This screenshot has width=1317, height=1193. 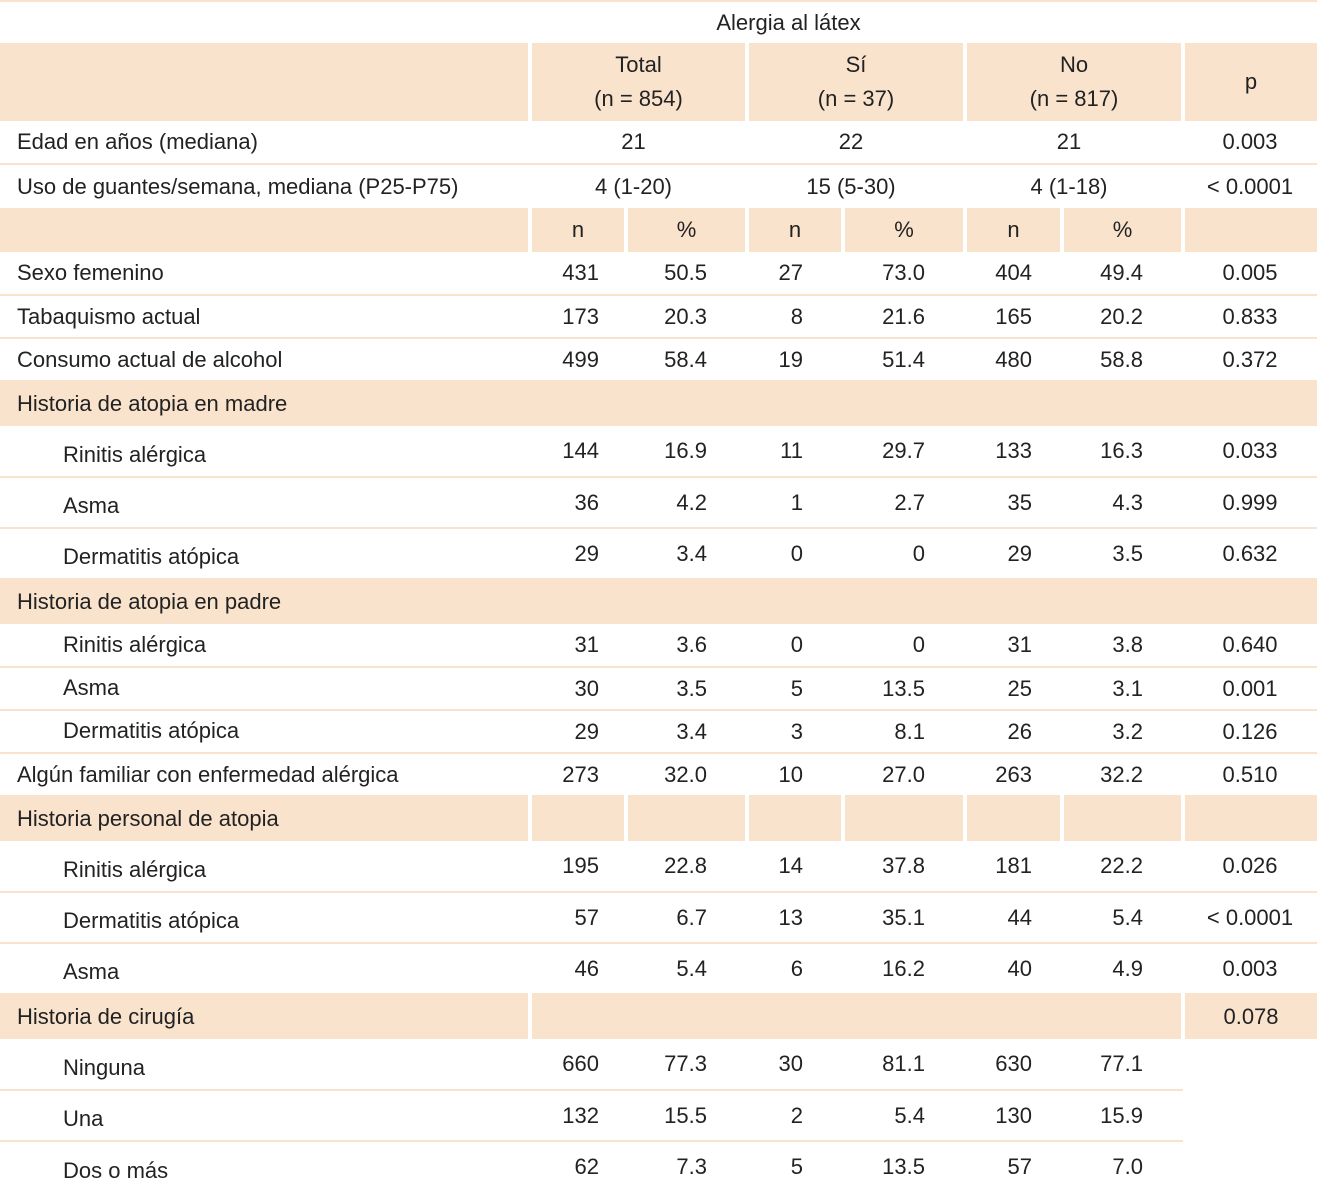 I want to click on n-cell: 35, so click(x=1013, y=503).